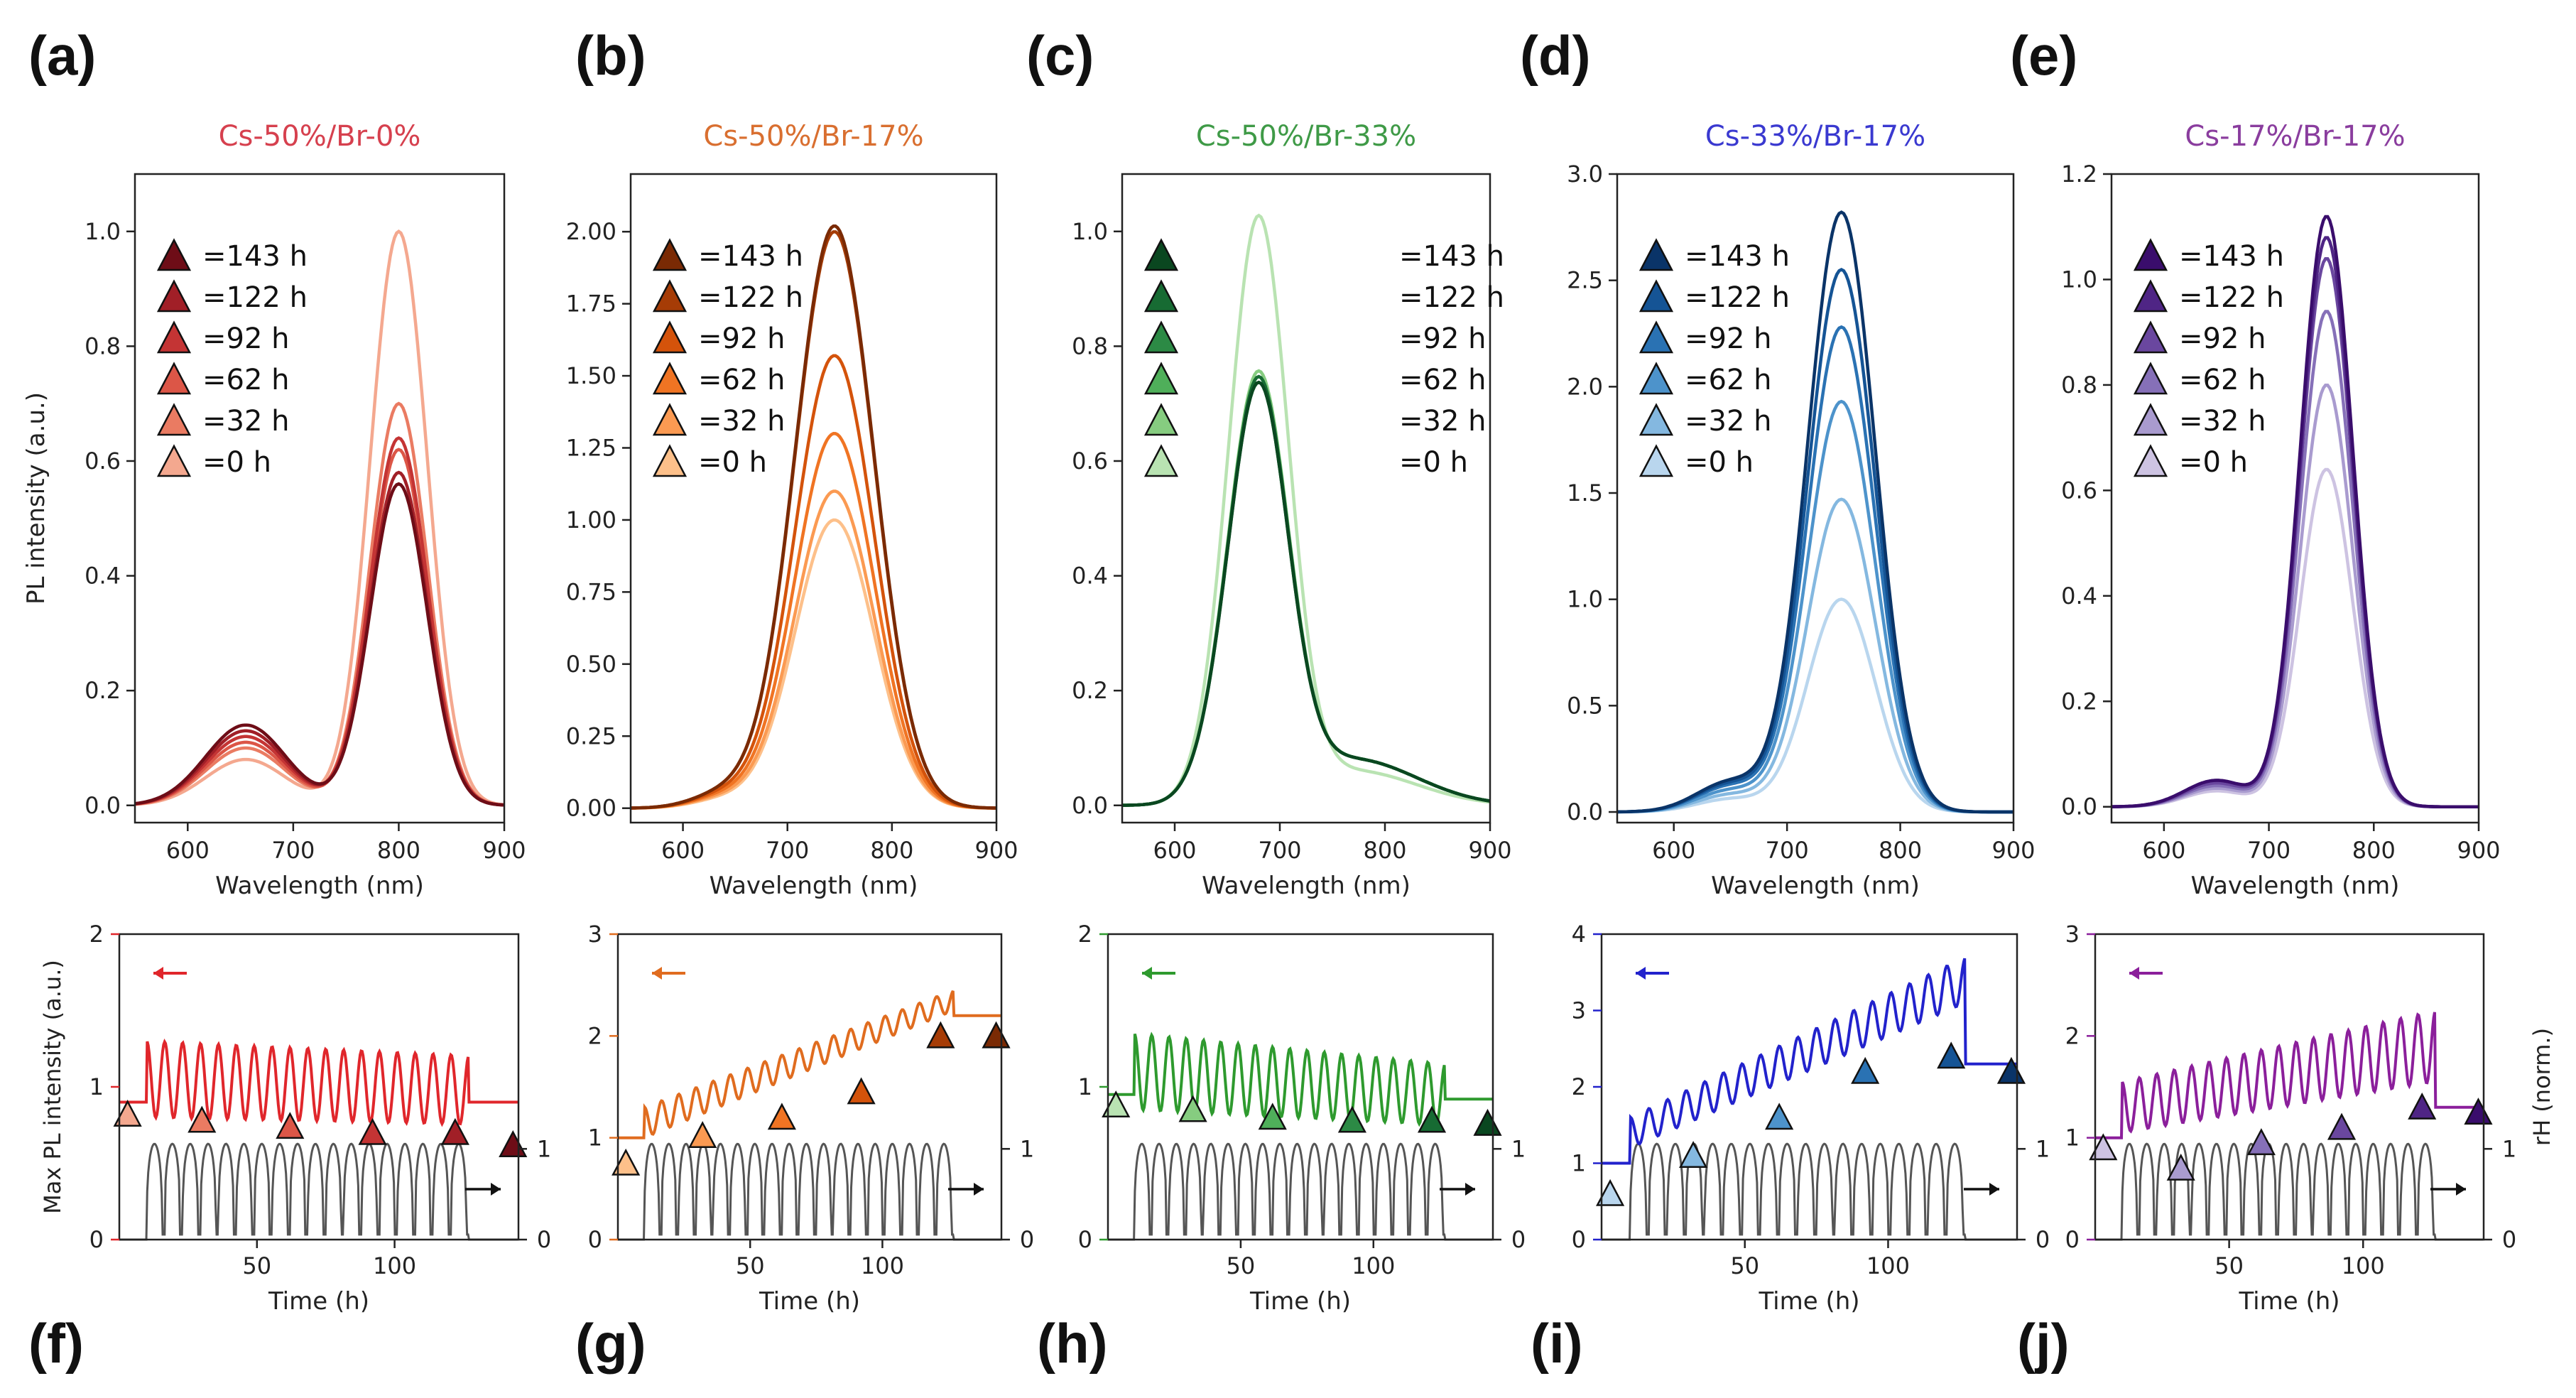 The width and height of the screenshot is (2576, 1398). Describe the element at coordinates (2542, 1087) in the screenshot. I see `y2-axis-label: rH (norm.)` at that location.